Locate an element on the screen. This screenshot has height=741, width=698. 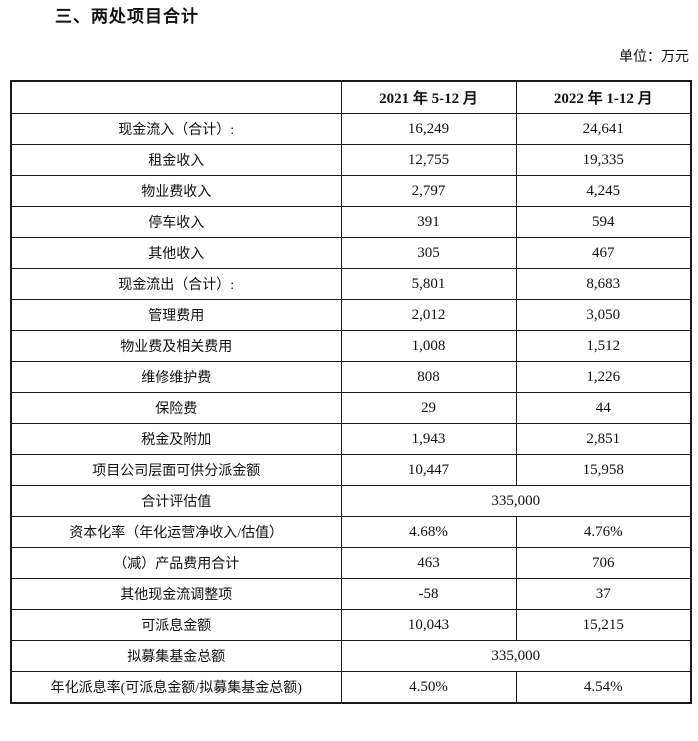
value-2022: 24,641 is located at coordinates (603, 129).